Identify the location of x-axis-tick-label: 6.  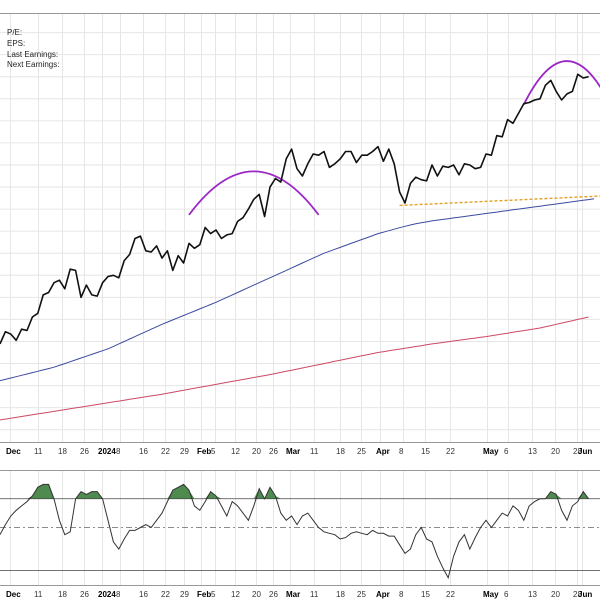
(506, 451).